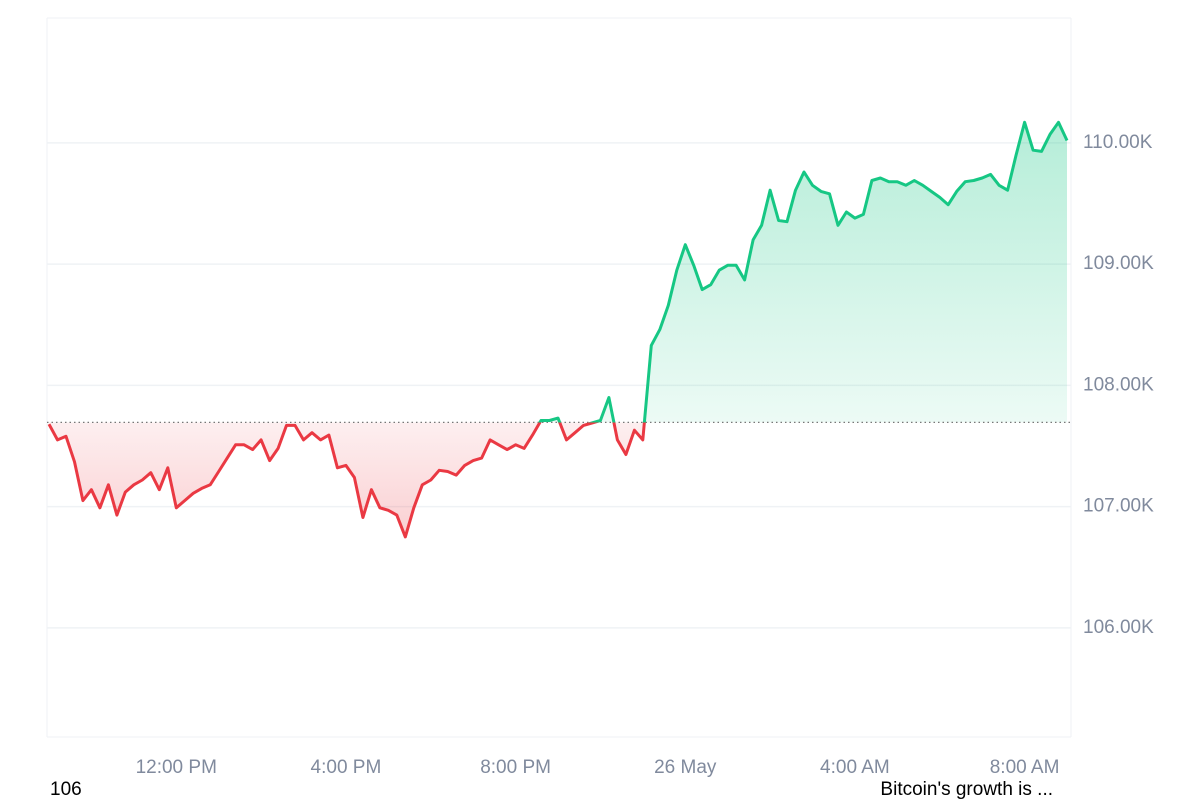 The image size is (1200, 800). Describe the element at coordinates (1118, 263) in the screenshot. I see `y-tick-label: 109.00K` at that location.